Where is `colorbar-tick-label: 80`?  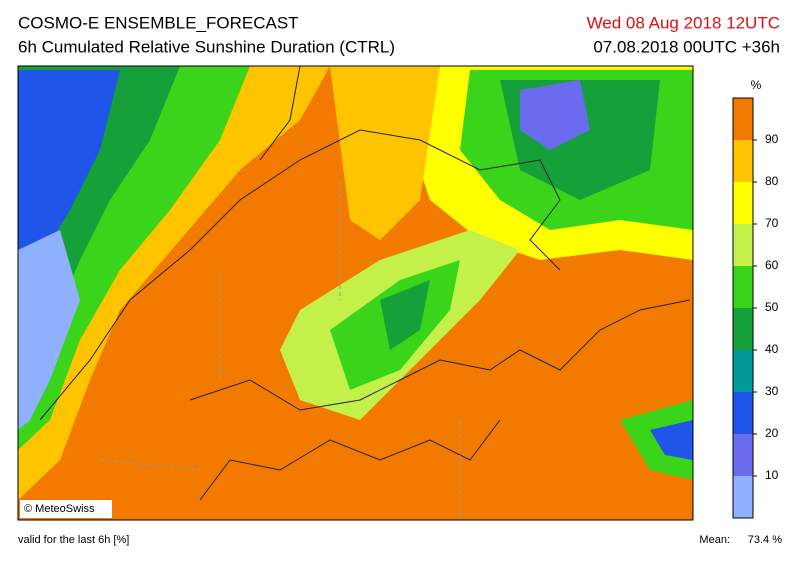 colorbar-tick-label: 80 is located at coordinates (772, 181).